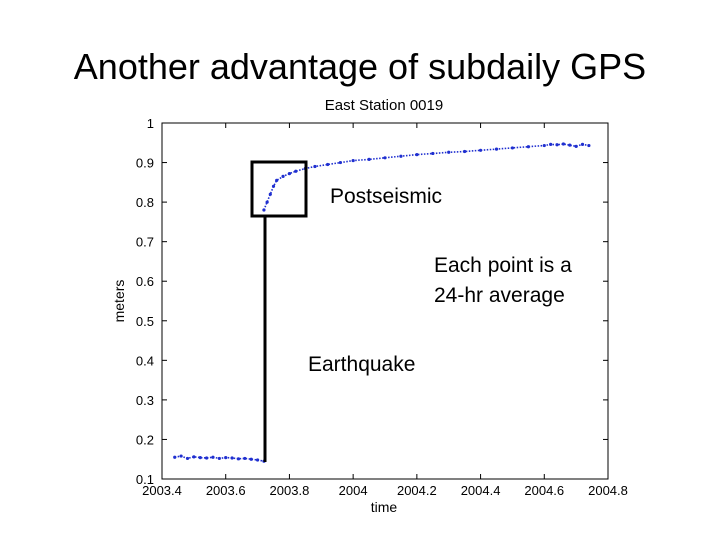 This screenshot has height=540, width=720. What do you see at coordinates (162, 490) in the screenshot?
I see `x-tick-label: 2003.4` at bounding box center [162, 490].